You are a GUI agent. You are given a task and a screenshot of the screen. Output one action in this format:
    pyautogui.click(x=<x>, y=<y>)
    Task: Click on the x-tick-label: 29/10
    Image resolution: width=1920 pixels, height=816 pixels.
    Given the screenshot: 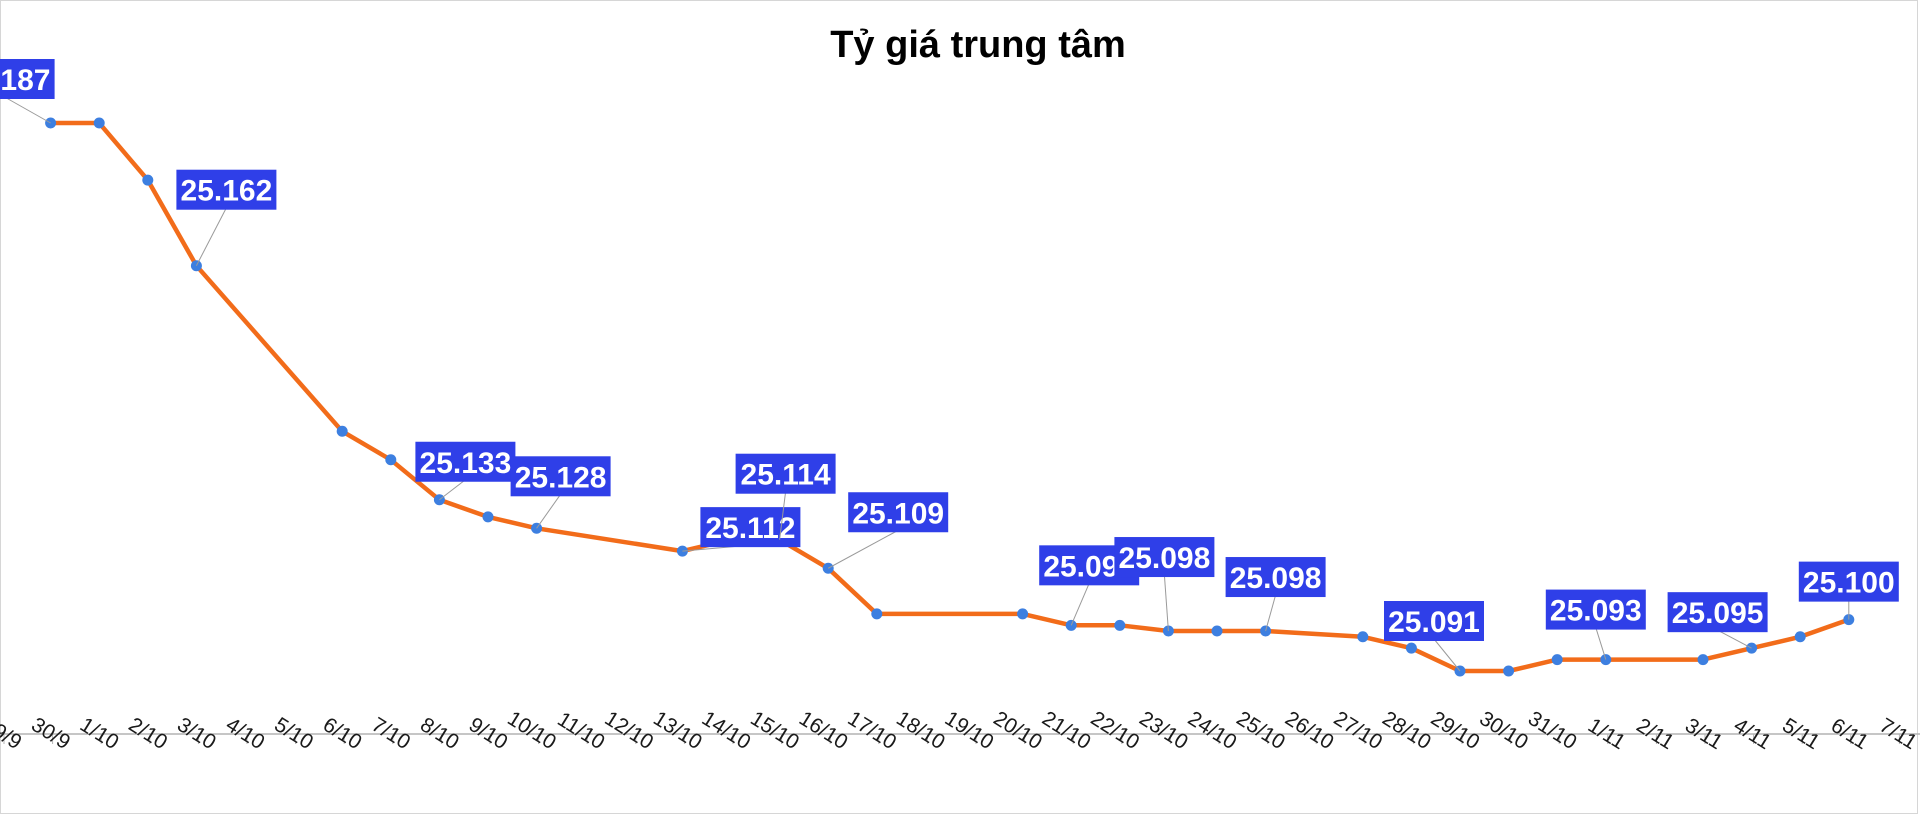 What is the action you would take?
    pyautogui.click(x=1455, y=730)
    